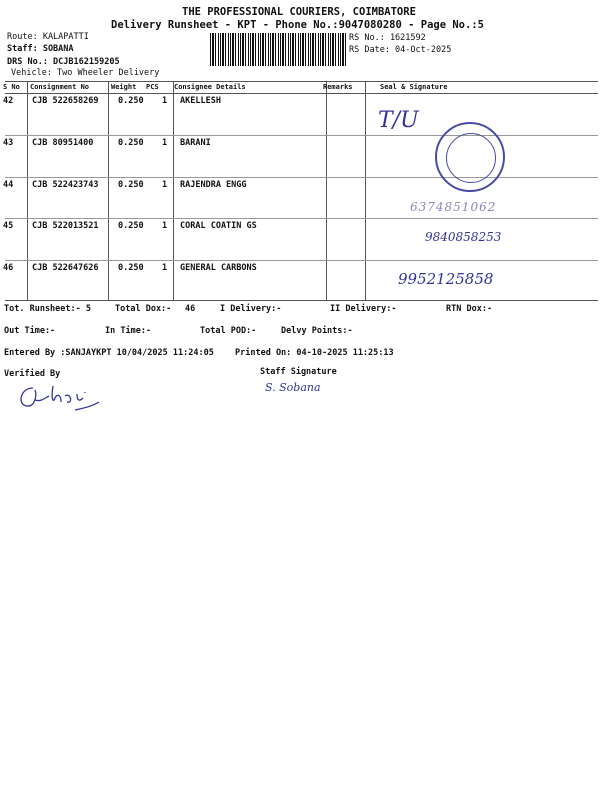  I want to click on handwritten-phone: 9840858253, so click(463, 237).